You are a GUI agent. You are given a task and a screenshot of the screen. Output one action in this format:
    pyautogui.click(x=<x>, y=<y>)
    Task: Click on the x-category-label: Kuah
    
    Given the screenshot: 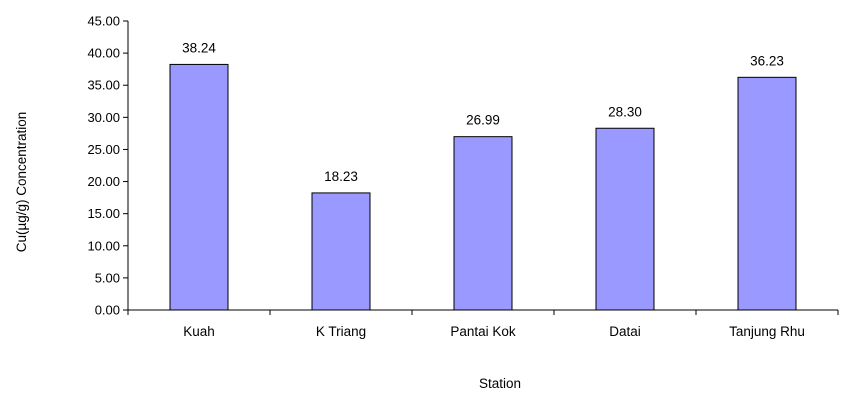 What is the action you would take?
    pyautogui.click(x=199, y=331)
    